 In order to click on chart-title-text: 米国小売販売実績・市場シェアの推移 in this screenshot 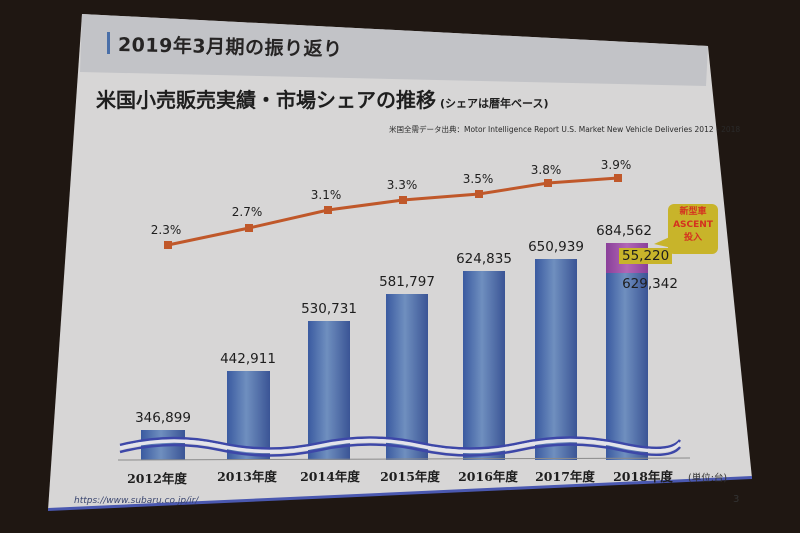, I will do `click(266, 100)`.